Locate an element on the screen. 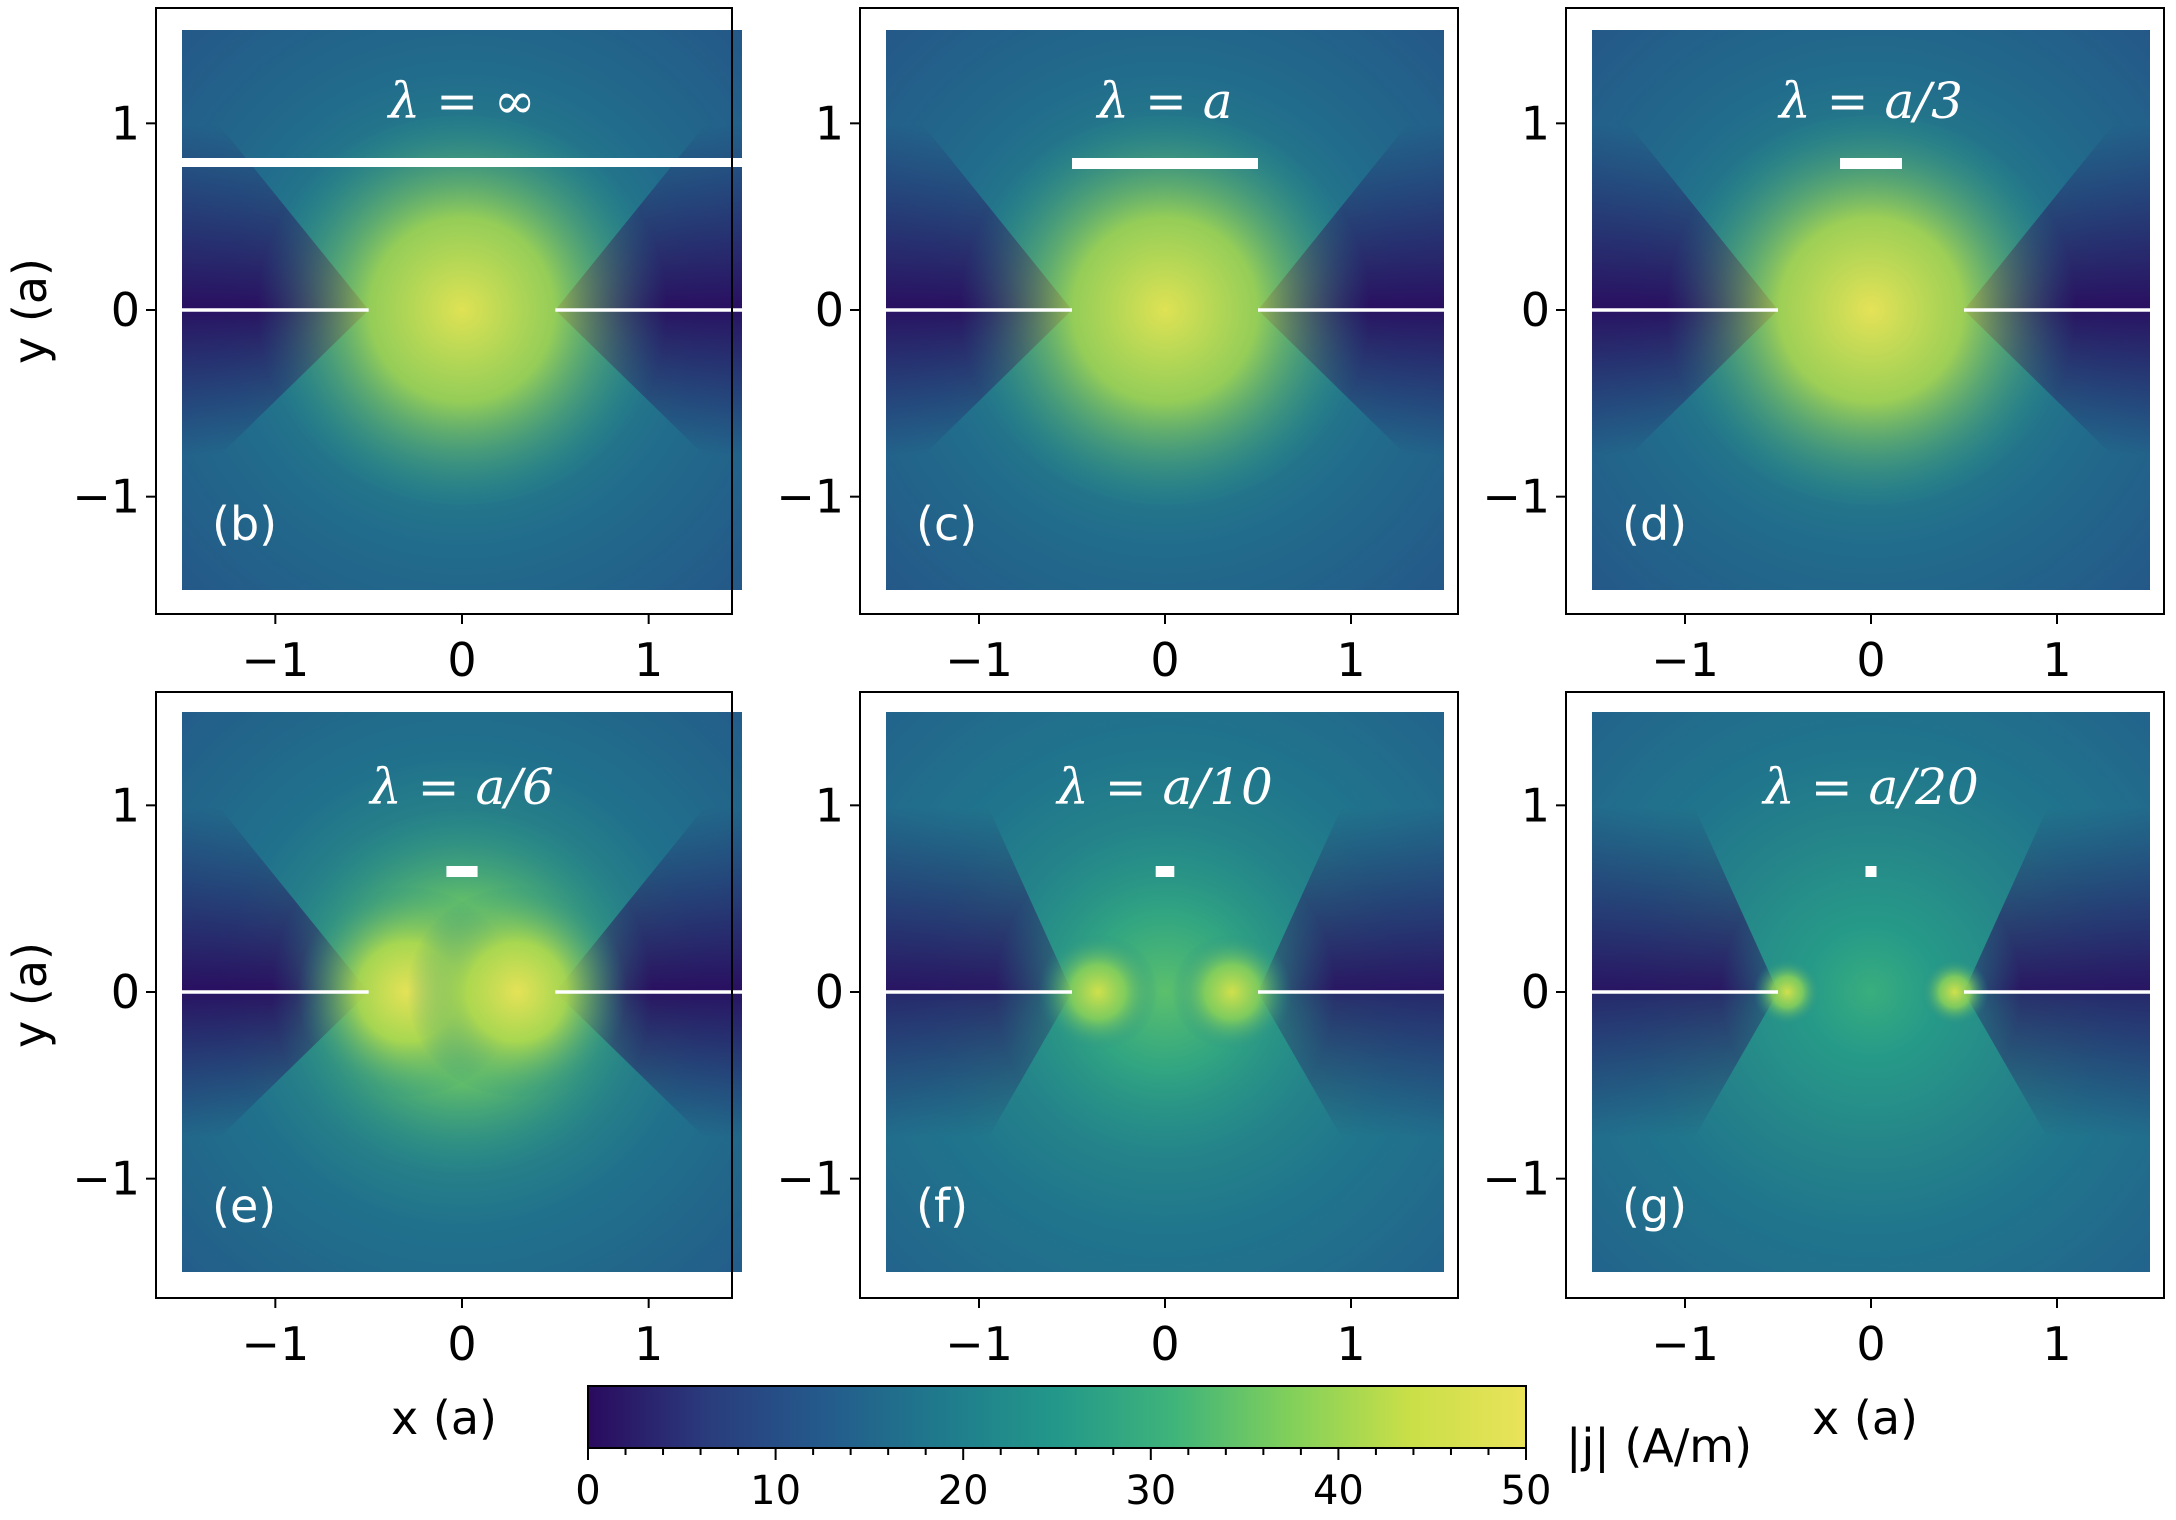 This screenshot has width=2176, height=1520. colorbar-ticks: 0 10 20 30 40 50 is located at coordinates (1063, 1481).